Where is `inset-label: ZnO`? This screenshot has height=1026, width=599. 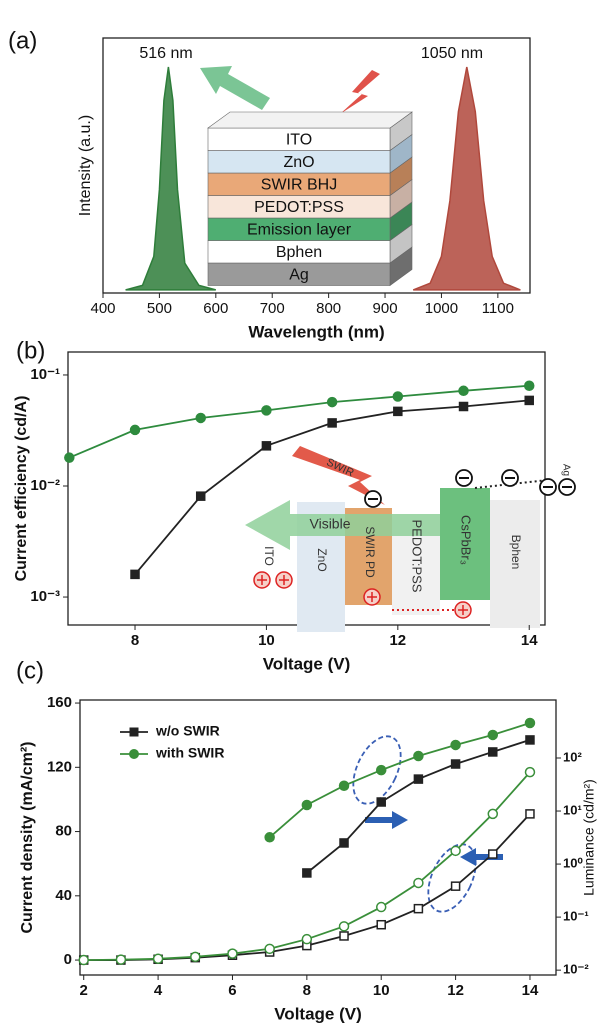
inset-label: ZnO is located at coordinates (322, 559).